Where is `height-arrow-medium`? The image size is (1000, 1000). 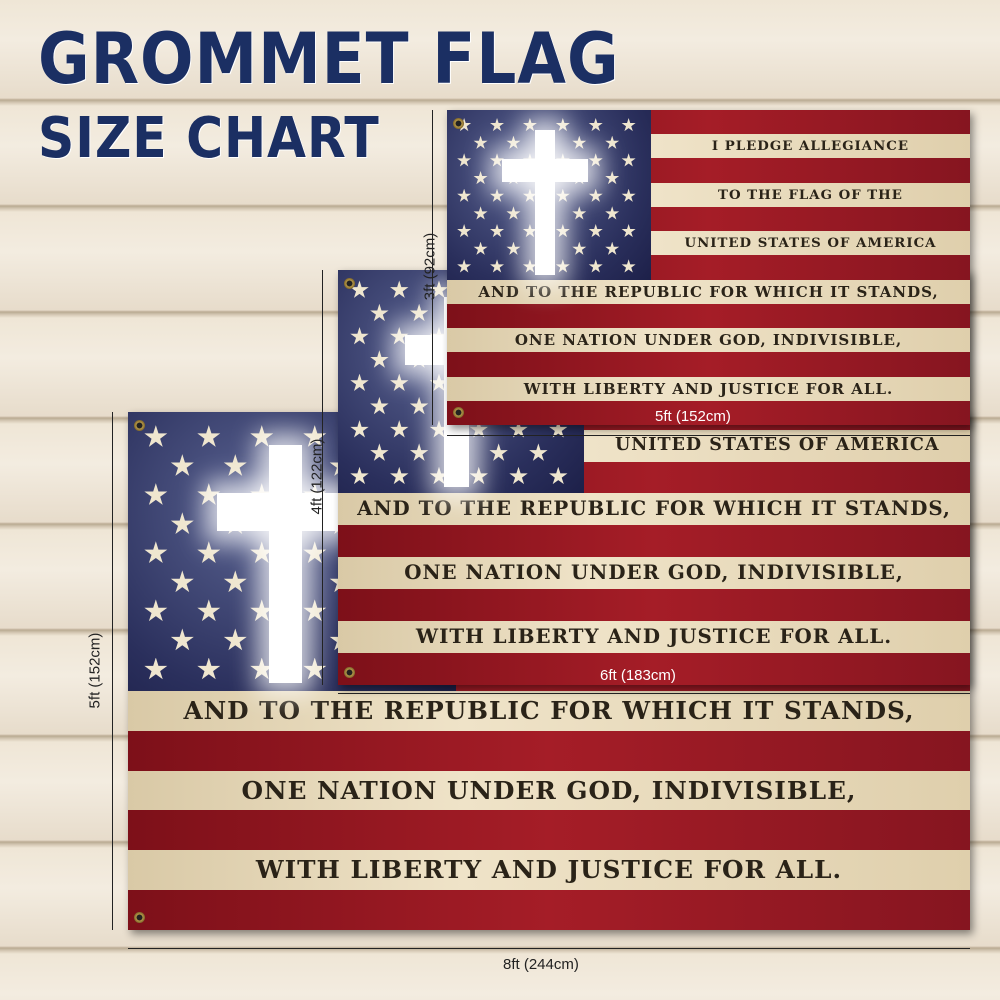
height-arrow-medium is located at coordinates (322, 477).